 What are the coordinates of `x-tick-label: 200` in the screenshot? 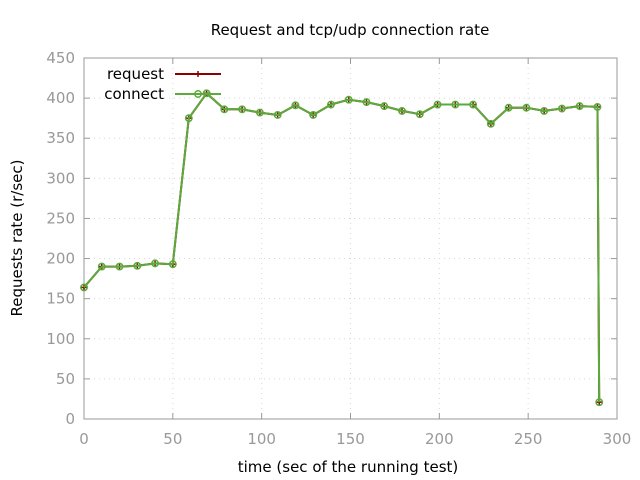 It's located at (439, 439).